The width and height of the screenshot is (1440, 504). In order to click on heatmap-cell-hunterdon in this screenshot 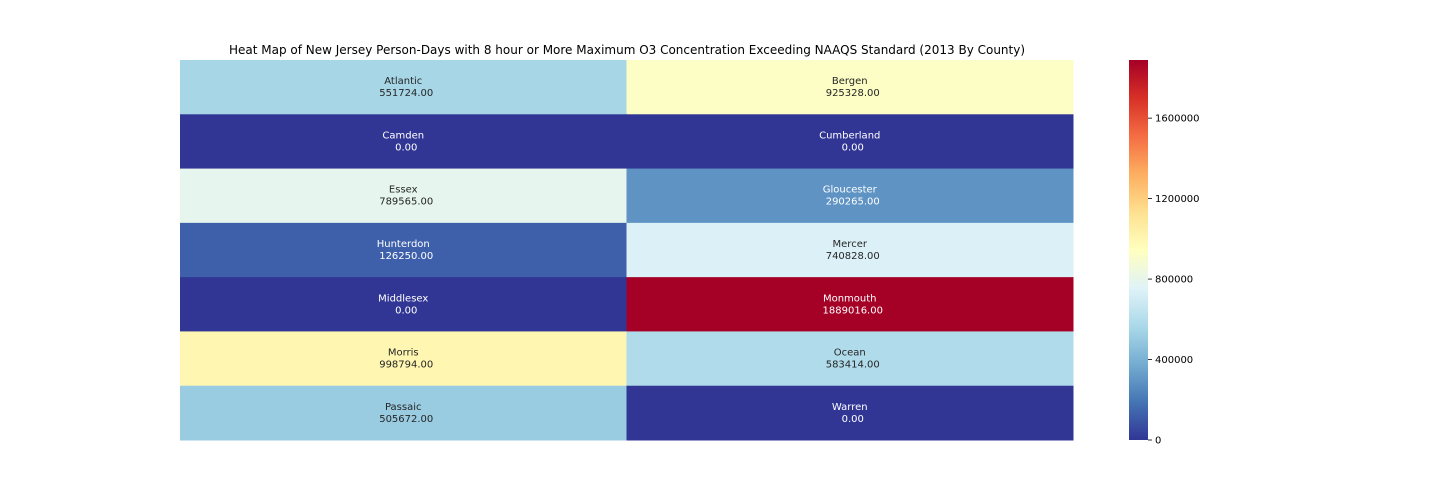, I will do `click(403, 250)`.